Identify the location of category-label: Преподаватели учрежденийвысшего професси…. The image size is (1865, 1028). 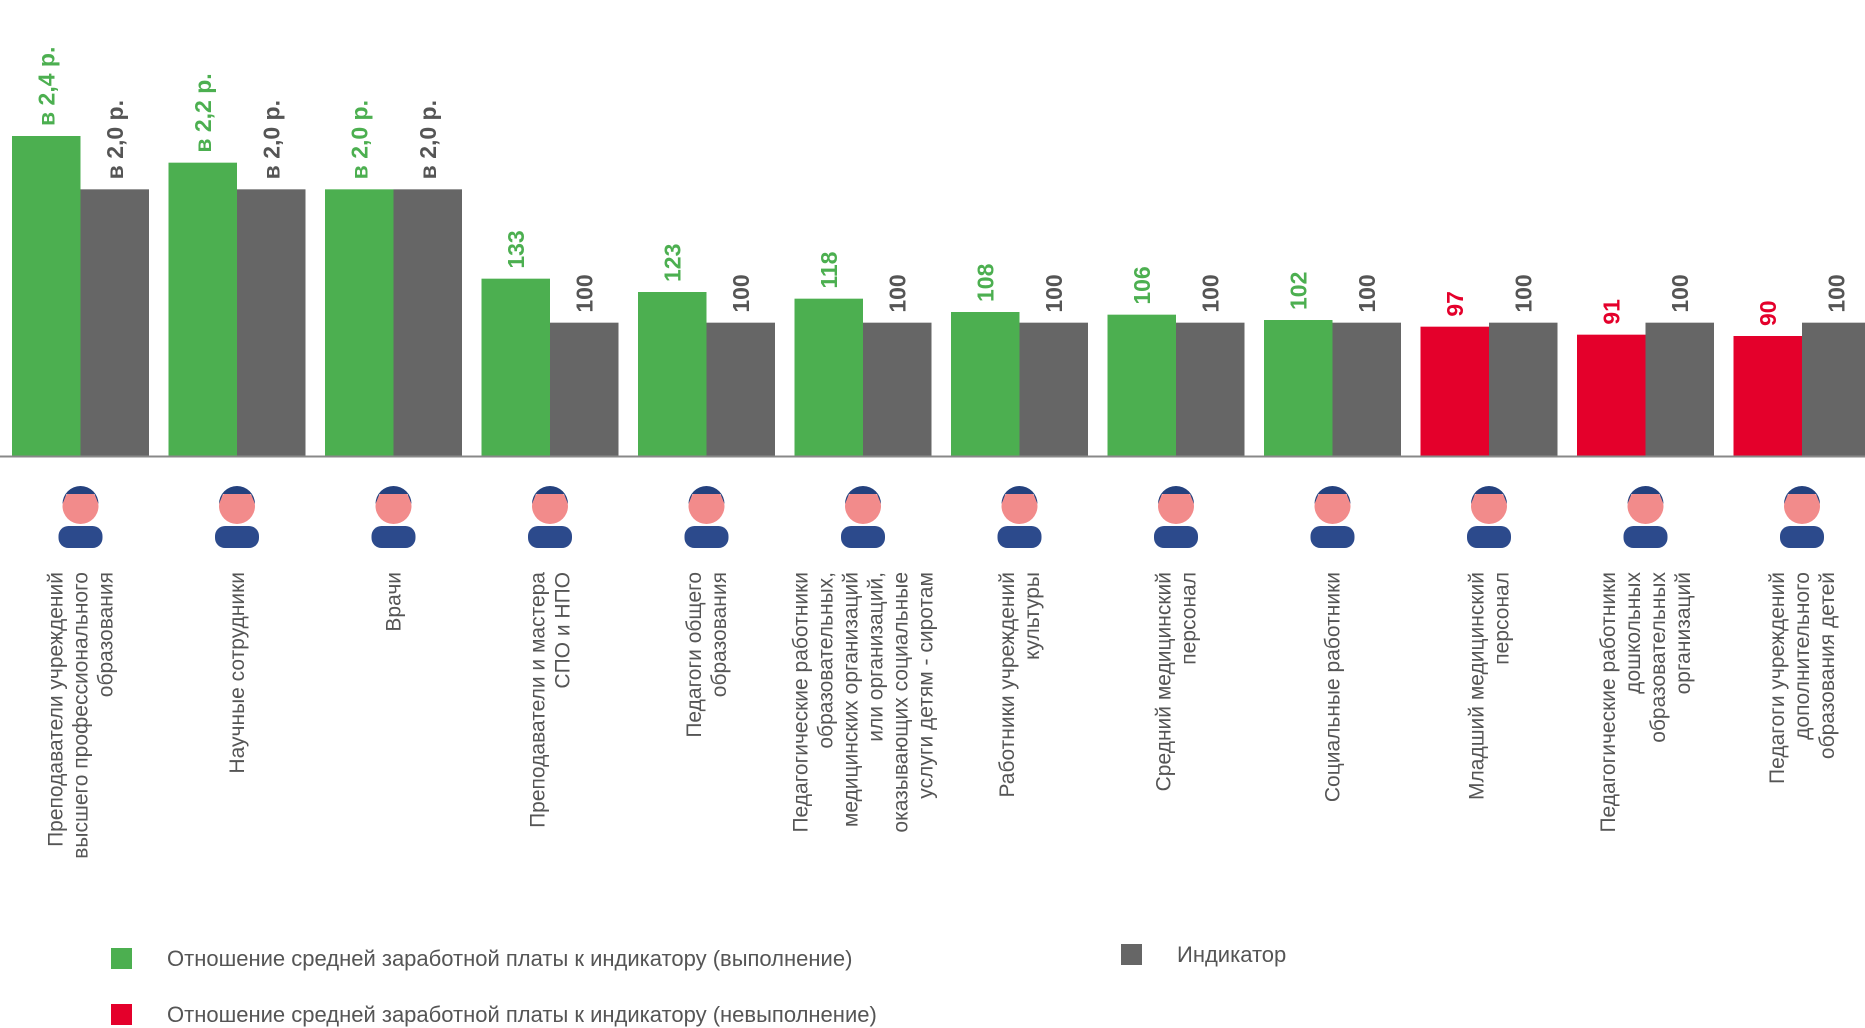
(81, 715).